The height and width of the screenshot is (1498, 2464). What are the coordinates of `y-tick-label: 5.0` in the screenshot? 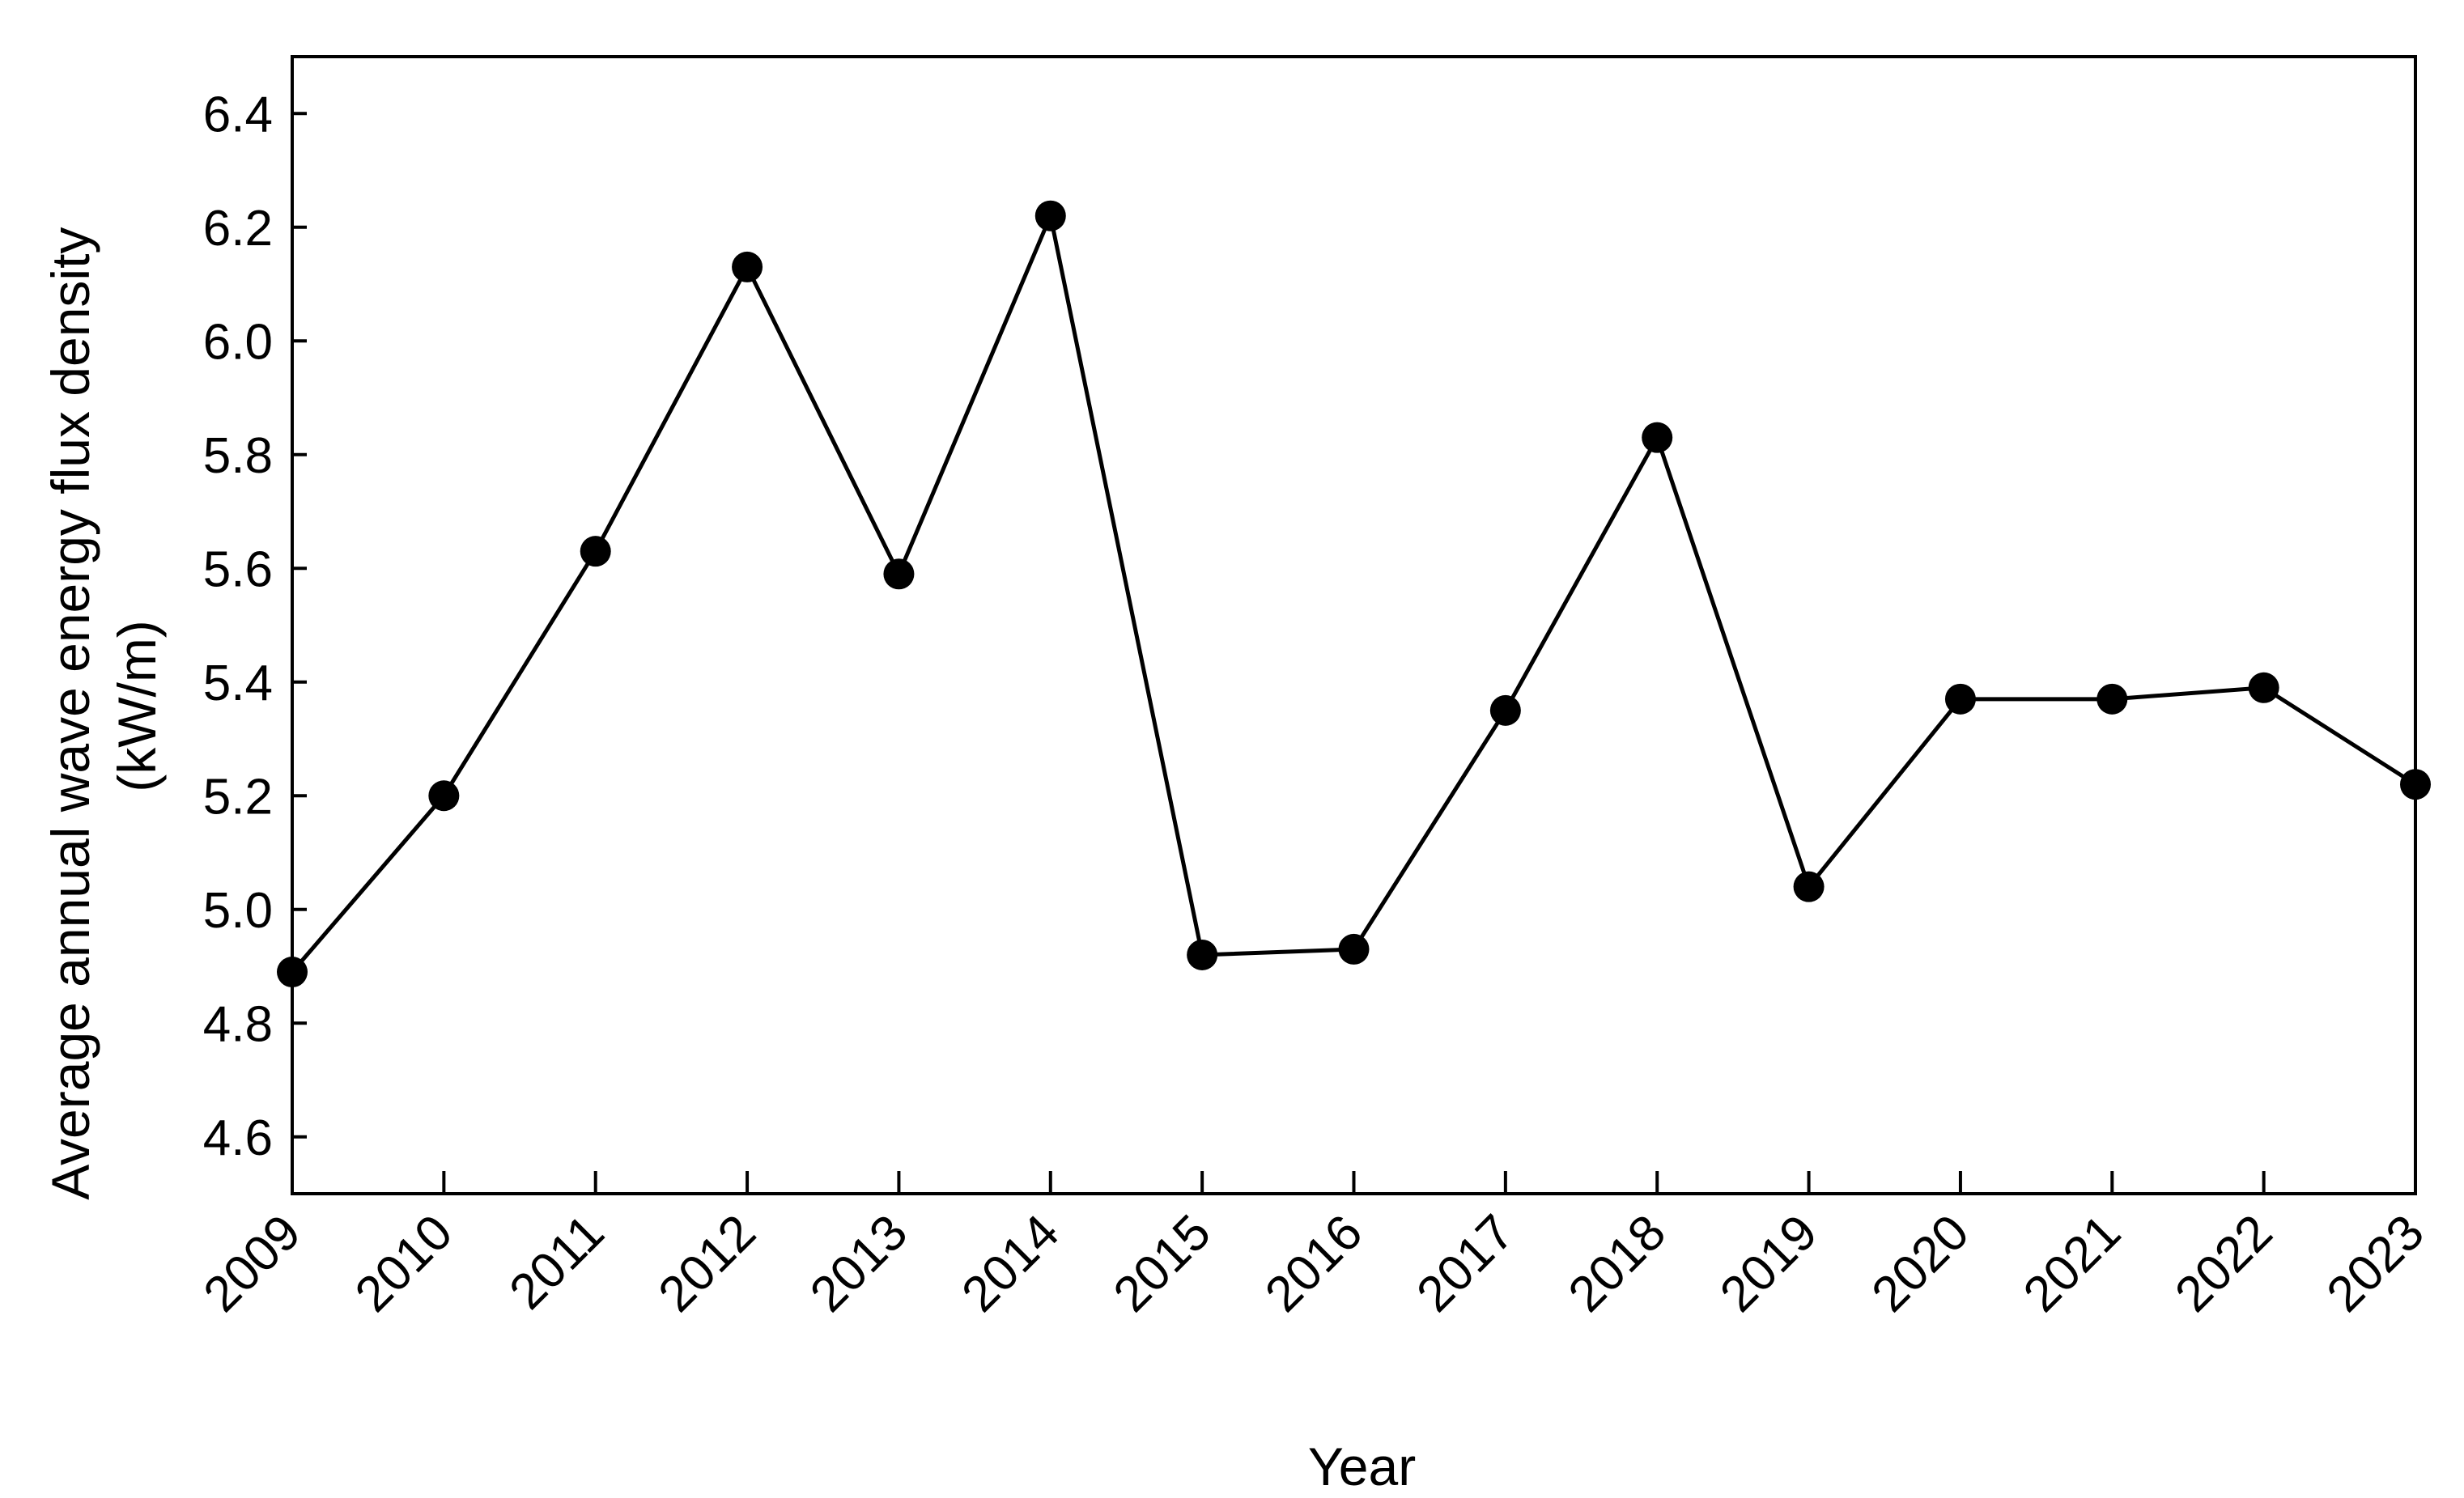 It's located at (238, 911).